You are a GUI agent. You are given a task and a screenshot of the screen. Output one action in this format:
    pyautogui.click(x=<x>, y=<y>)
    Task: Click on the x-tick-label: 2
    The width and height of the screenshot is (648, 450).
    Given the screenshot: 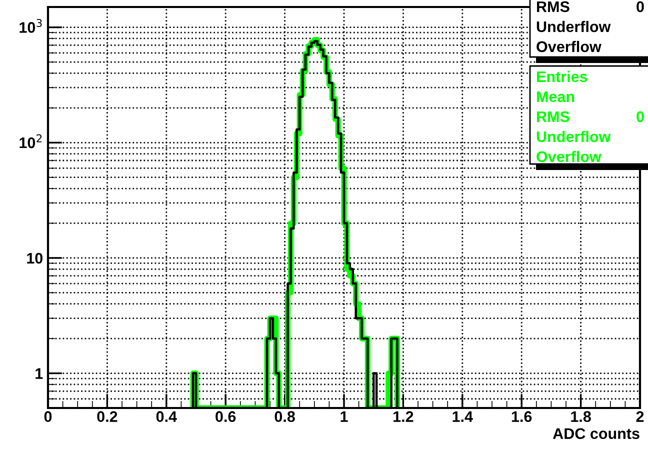 What is the action you would take?
    pyautogui.click(x=640, y=416)
    